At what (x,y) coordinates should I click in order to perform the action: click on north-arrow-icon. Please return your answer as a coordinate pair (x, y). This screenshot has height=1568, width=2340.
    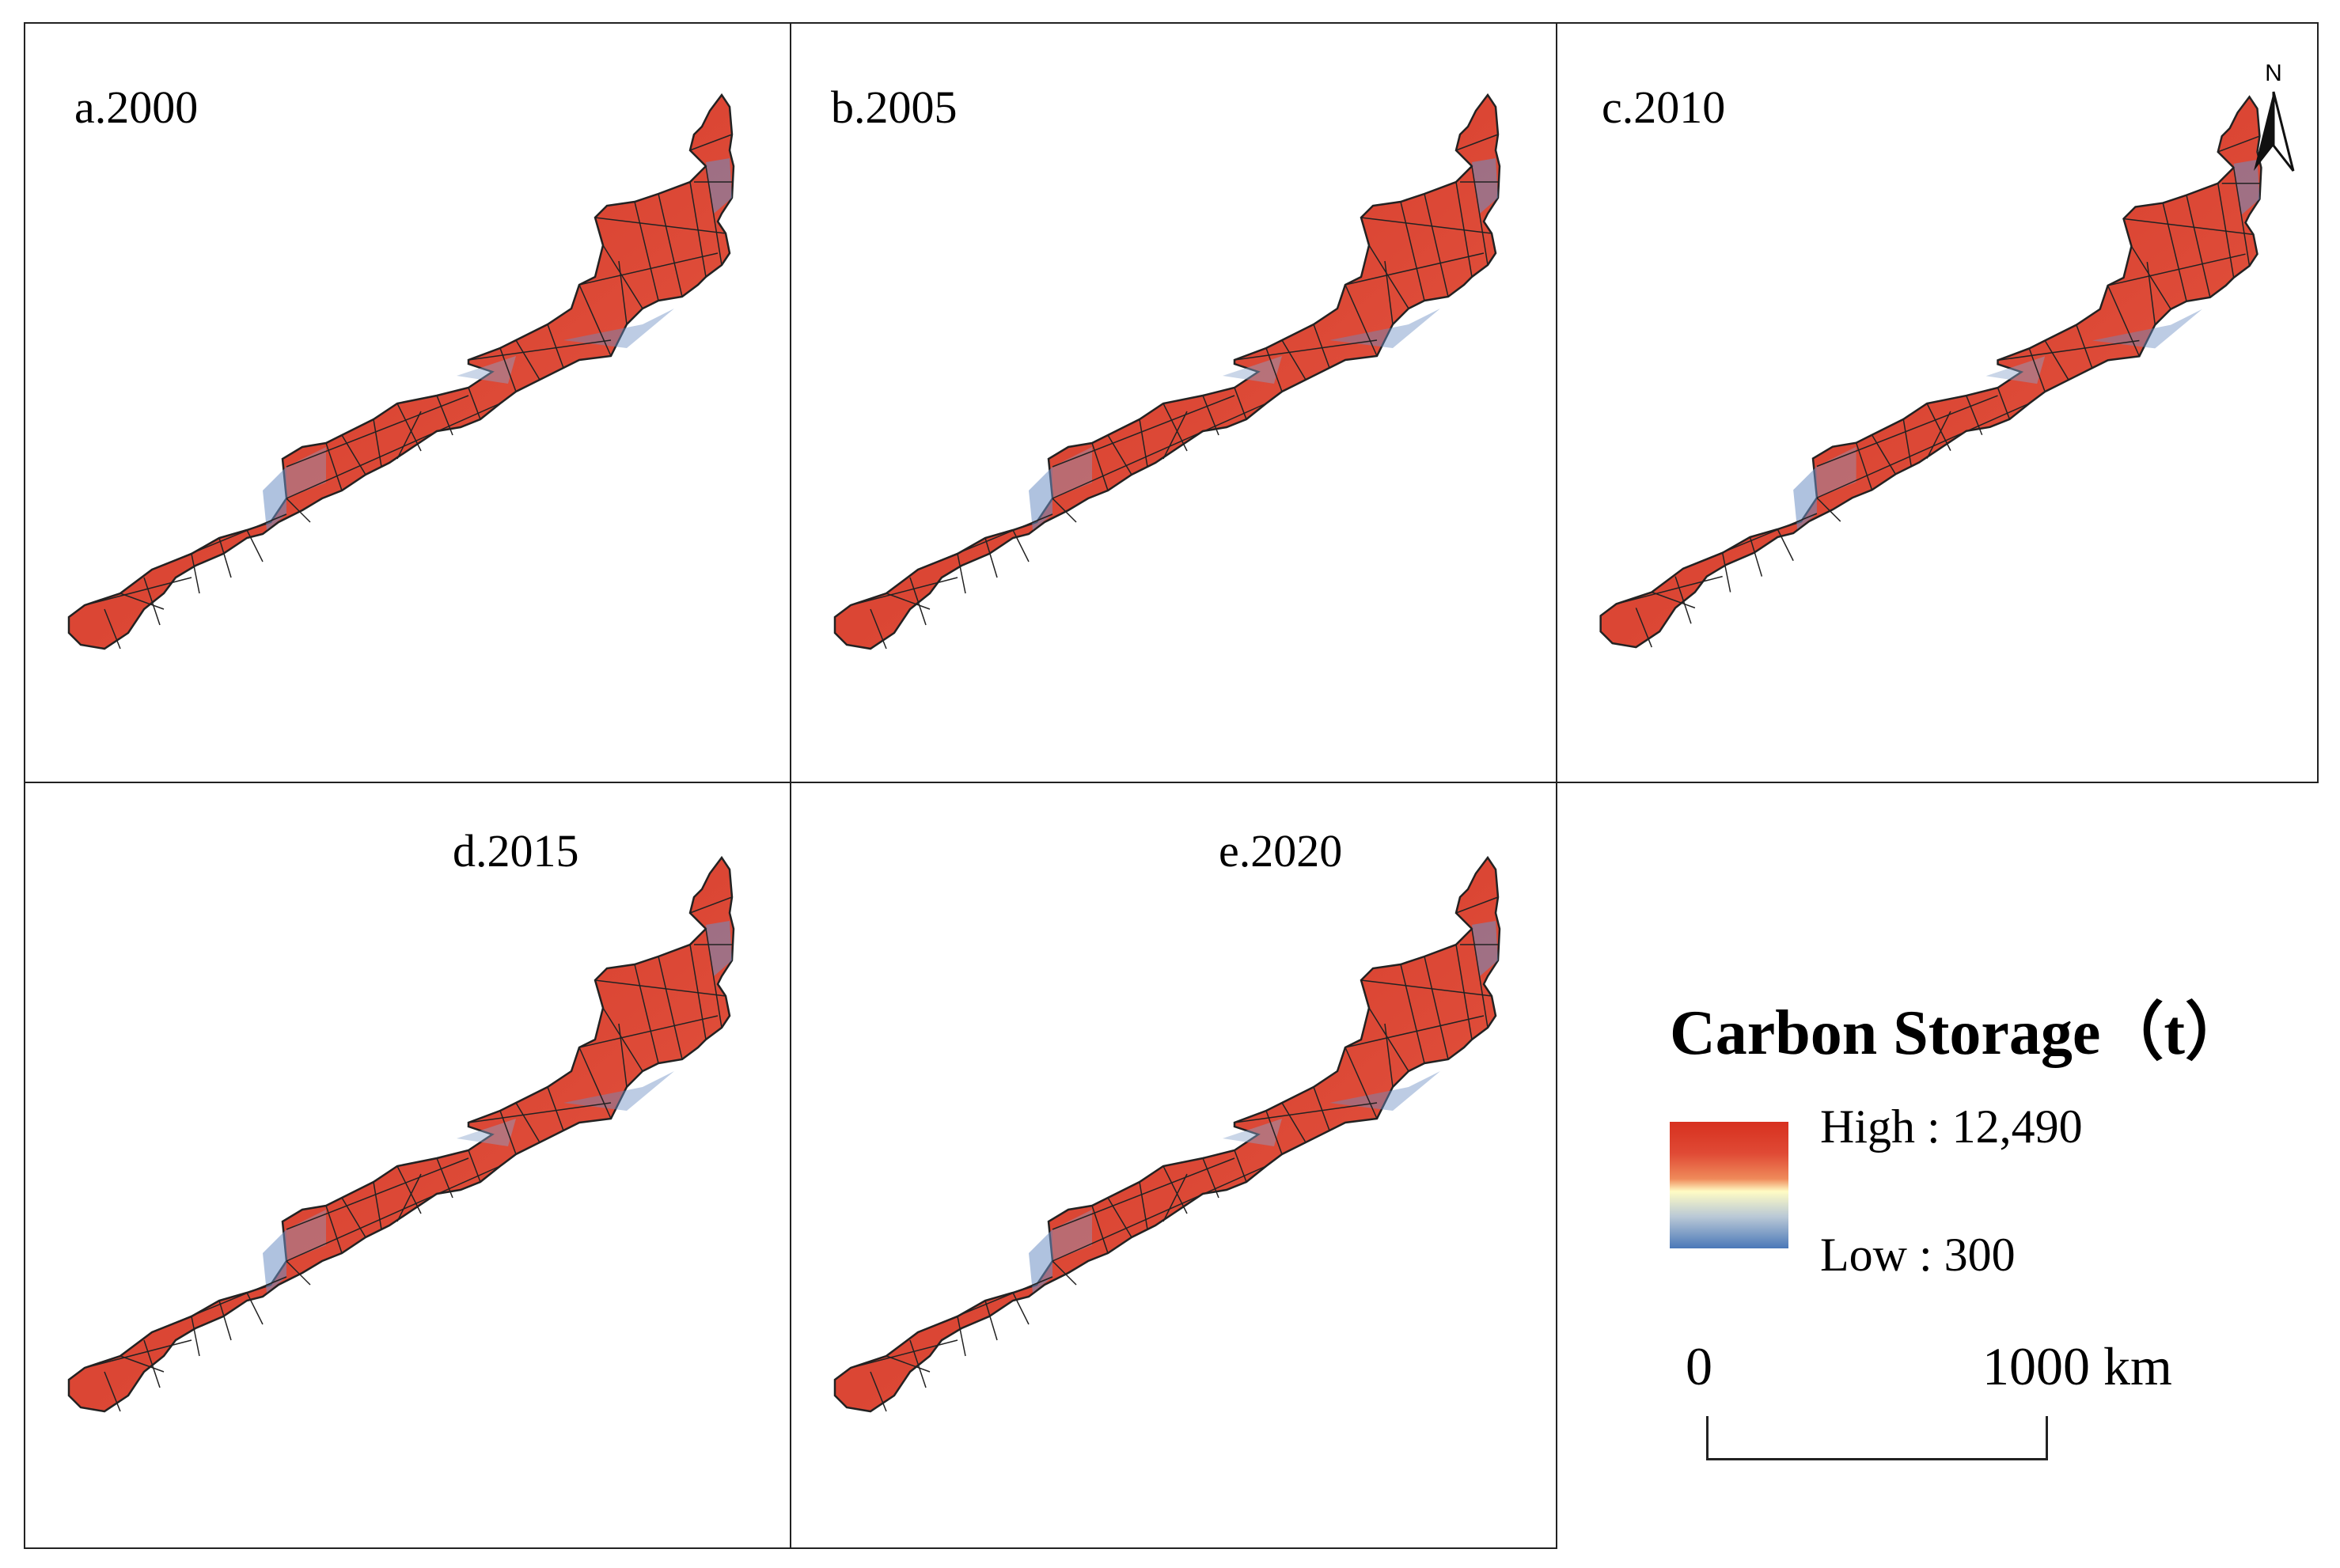
    Looking at the image, I should click on (2274, 131).